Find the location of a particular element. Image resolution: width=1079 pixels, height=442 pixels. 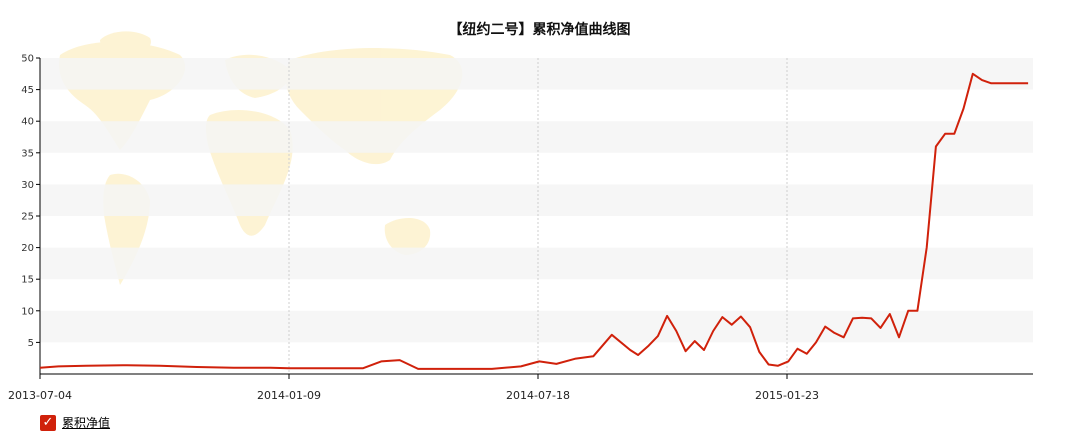

x-axis: 2013-07-04 2014-01-09 2014-07-18 2015-01-23 is located at coordinates (520, 387).